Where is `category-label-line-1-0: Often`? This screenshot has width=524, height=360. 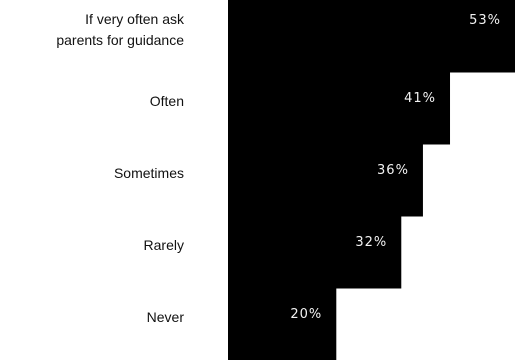
category-label-line-1-0: Often is located at coordinates (167, 101).